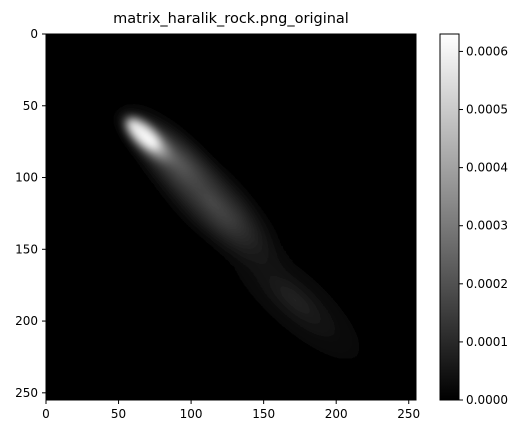 The width and height of the screenshot is (526, 435). Describe the element at coordinates (263, 414) in the screenshot. I see `x-tick-label: 150` at that location.